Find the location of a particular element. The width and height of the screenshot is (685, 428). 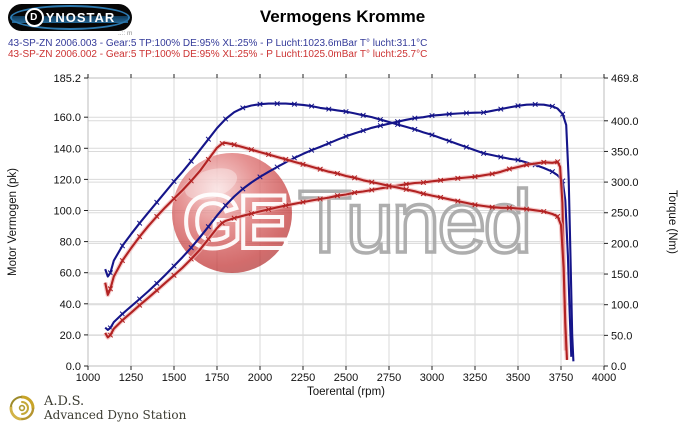

ads-abbr: A.D.S. is located at coordinates (64, 401).